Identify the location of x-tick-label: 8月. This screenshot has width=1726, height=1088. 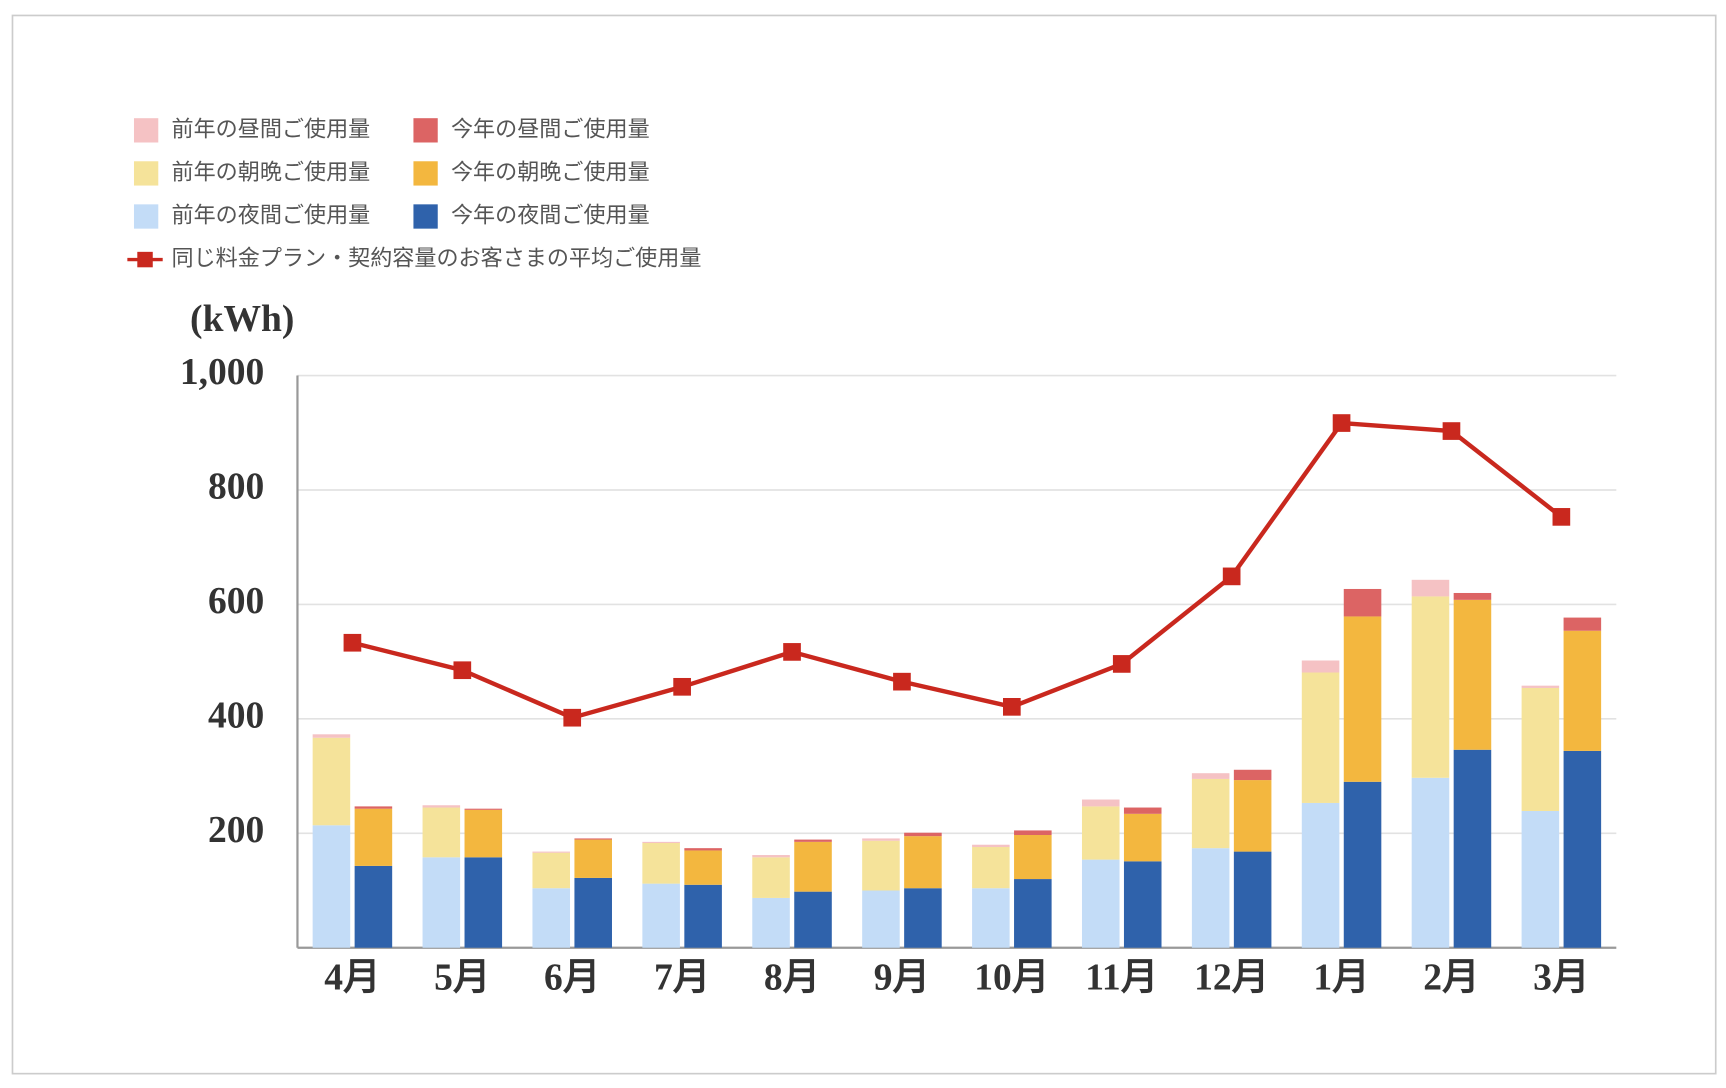
(792, 977).